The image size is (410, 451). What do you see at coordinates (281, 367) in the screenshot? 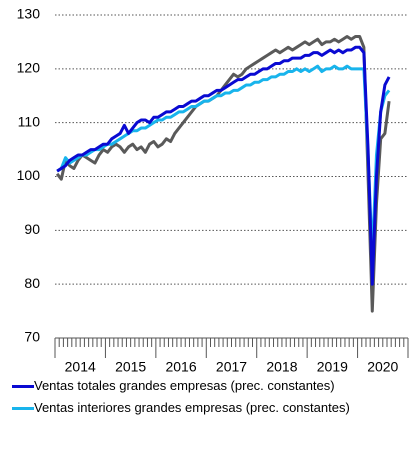
I see `x-tick-label: 2018` at bounding box center [281, 367].